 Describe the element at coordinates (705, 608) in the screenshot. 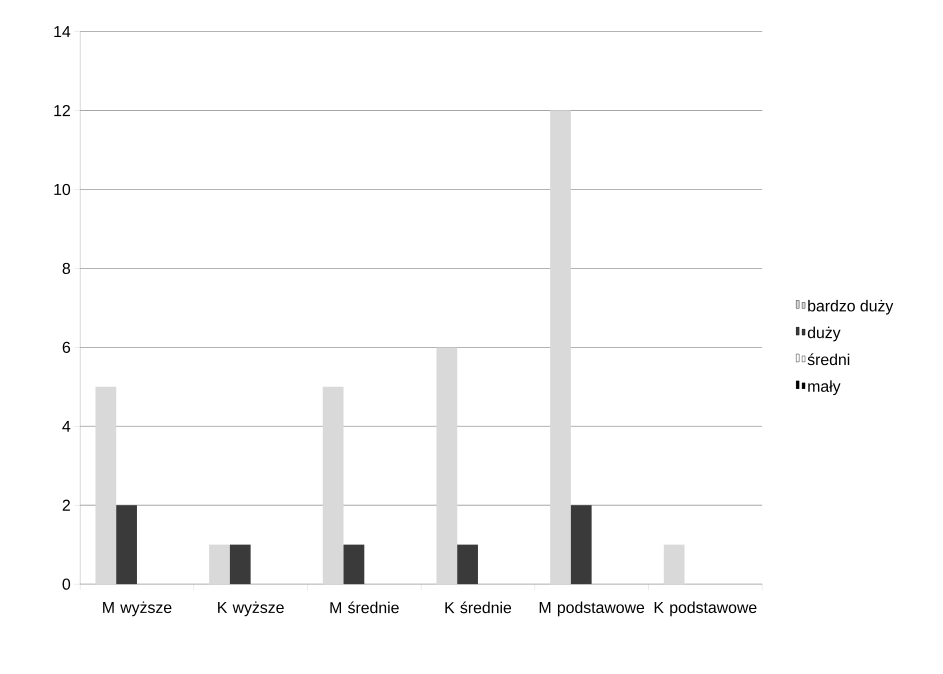

I see `x-tick-label: K podstawowe` at that location.